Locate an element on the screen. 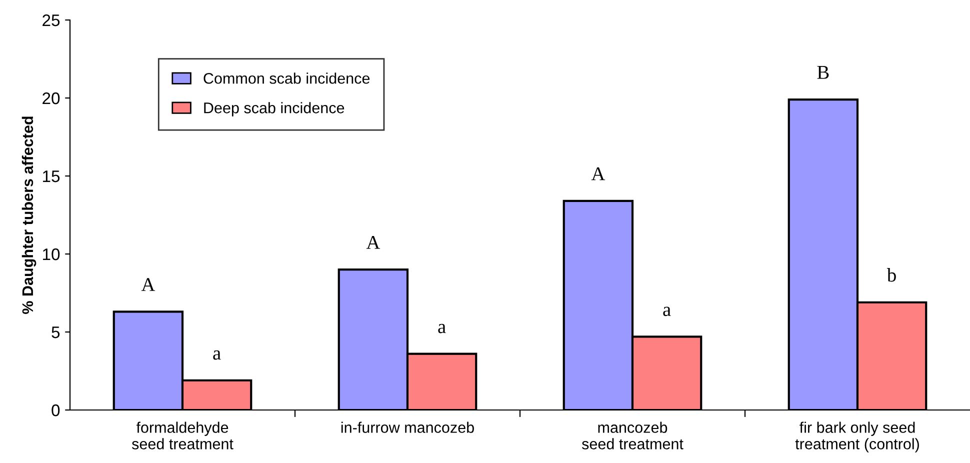  y-tick-label: 15 is located at coordinates (51, 176).